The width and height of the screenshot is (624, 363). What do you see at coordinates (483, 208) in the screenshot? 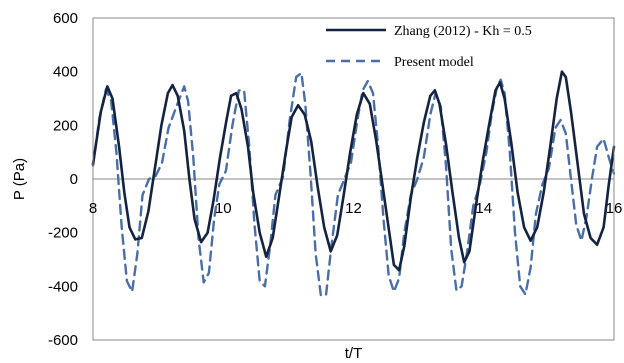
I see `x-tick-label: 14` at bounding box center [483, 208].